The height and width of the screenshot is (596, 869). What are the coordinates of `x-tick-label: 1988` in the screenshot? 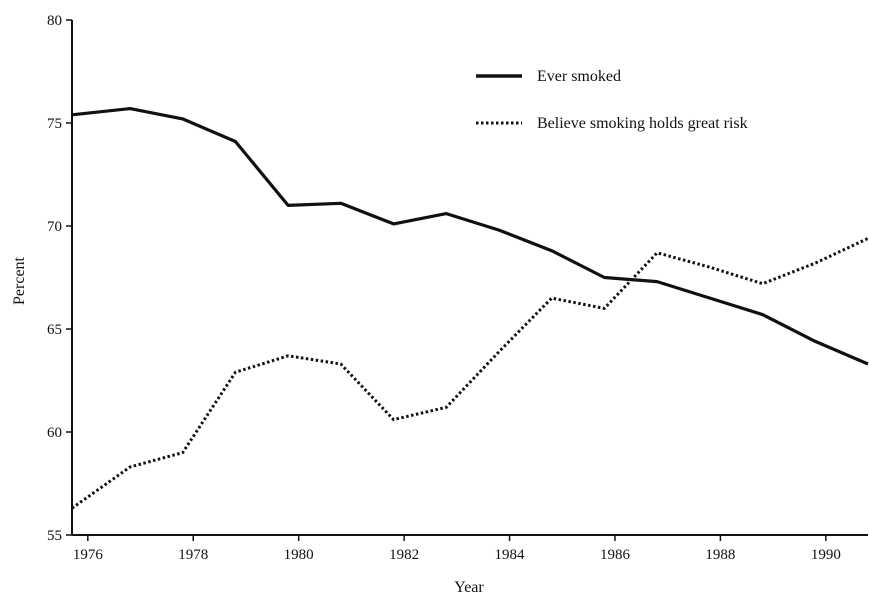 It's located at (720, 555).